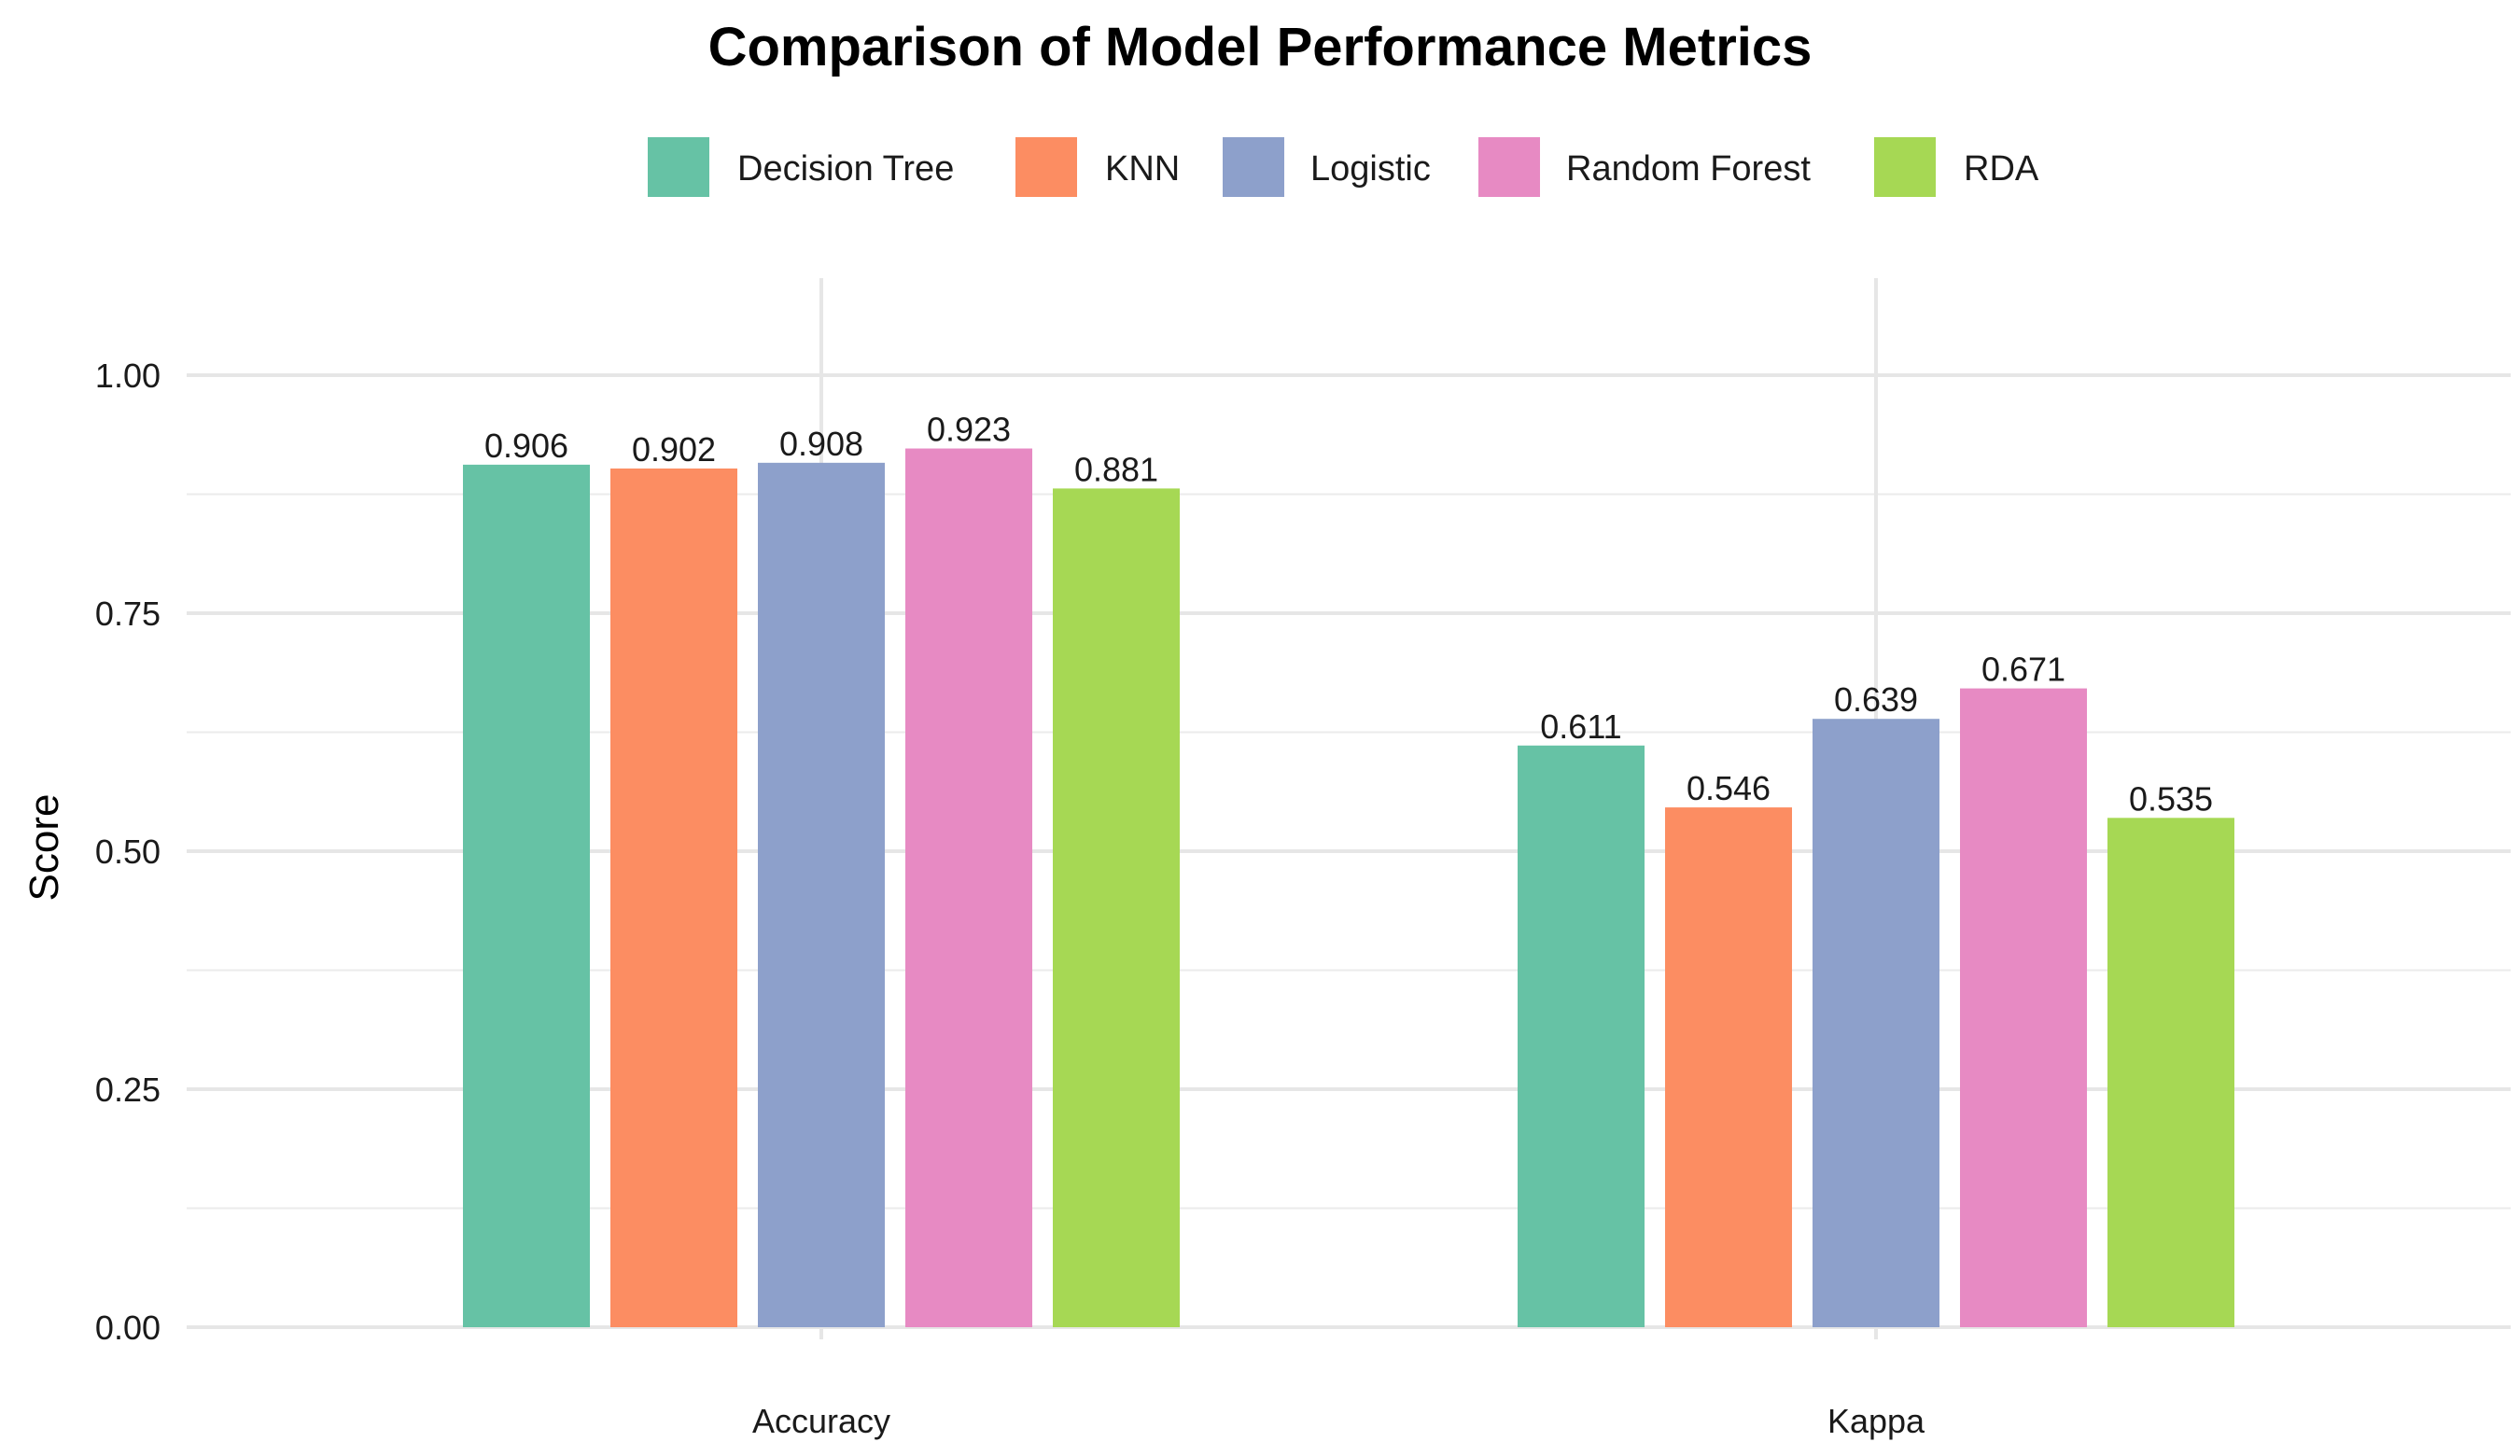 Image resolution: width=2520 pixels, height=1456 pixels. What do you see at coordinates (526, 446) in the screenshot?
I see `data-label: 0.906` at bounding box center [526, 446].